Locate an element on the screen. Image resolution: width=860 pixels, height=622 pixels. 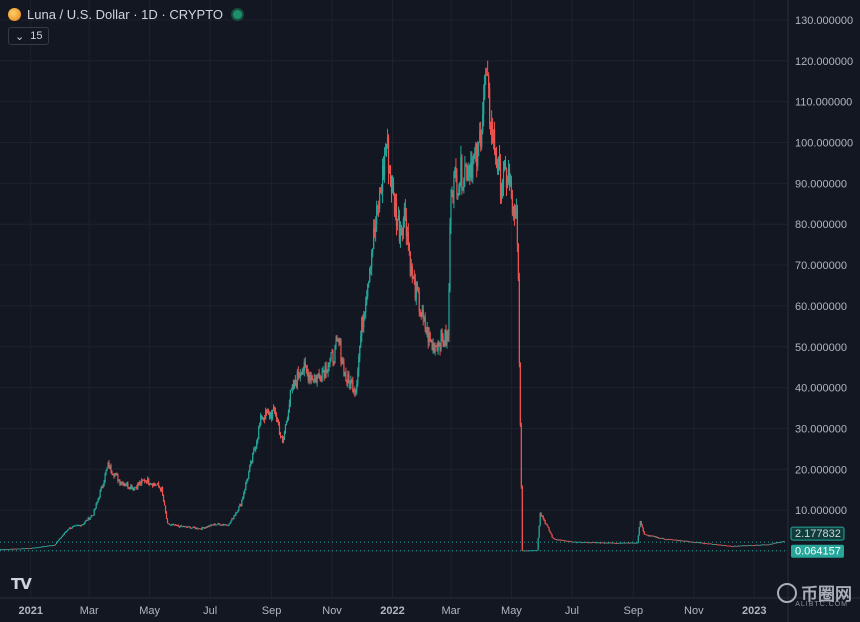
current-price-tag: 2.177832 is located at coordinates (817, 533).